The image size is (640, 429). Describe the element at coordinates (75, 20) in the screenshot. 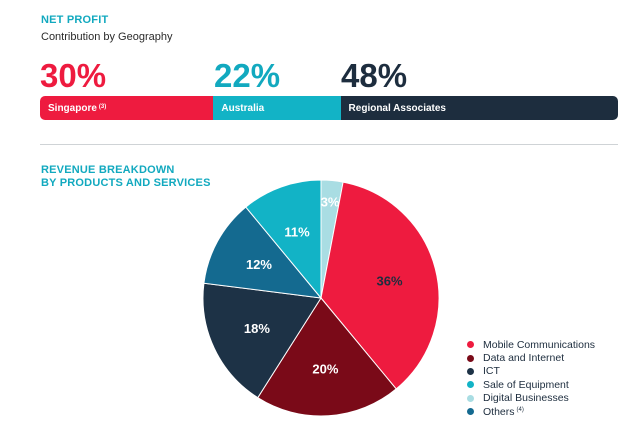

I see `net-profit-title: NET PROFIT` at that location.